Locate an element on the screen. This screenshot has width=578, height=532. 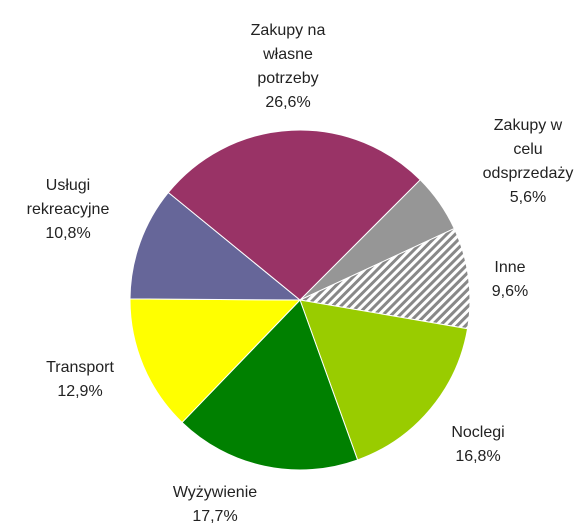
slice-name: Transport is located at coordinates (80, 367).